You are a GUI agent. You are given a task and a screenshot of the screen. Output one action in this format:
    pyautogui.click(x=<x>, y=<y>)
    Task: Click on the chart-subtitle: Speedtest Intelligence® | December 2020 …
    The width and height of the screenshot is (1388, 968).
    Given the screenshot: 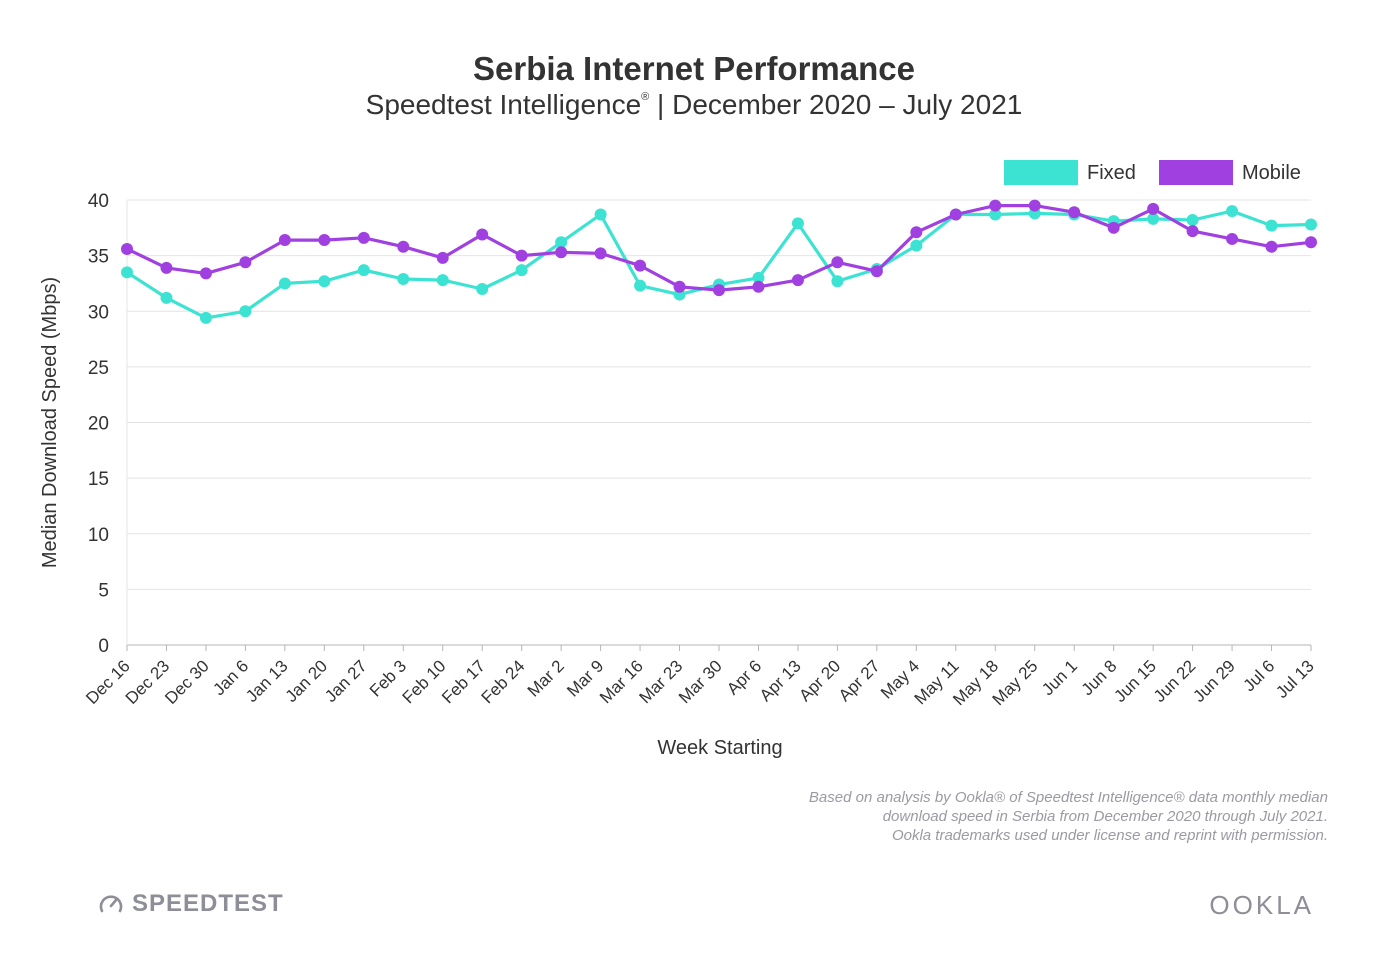 What is the action you would take?
    pyautogui.click(x=694, y=105)
    